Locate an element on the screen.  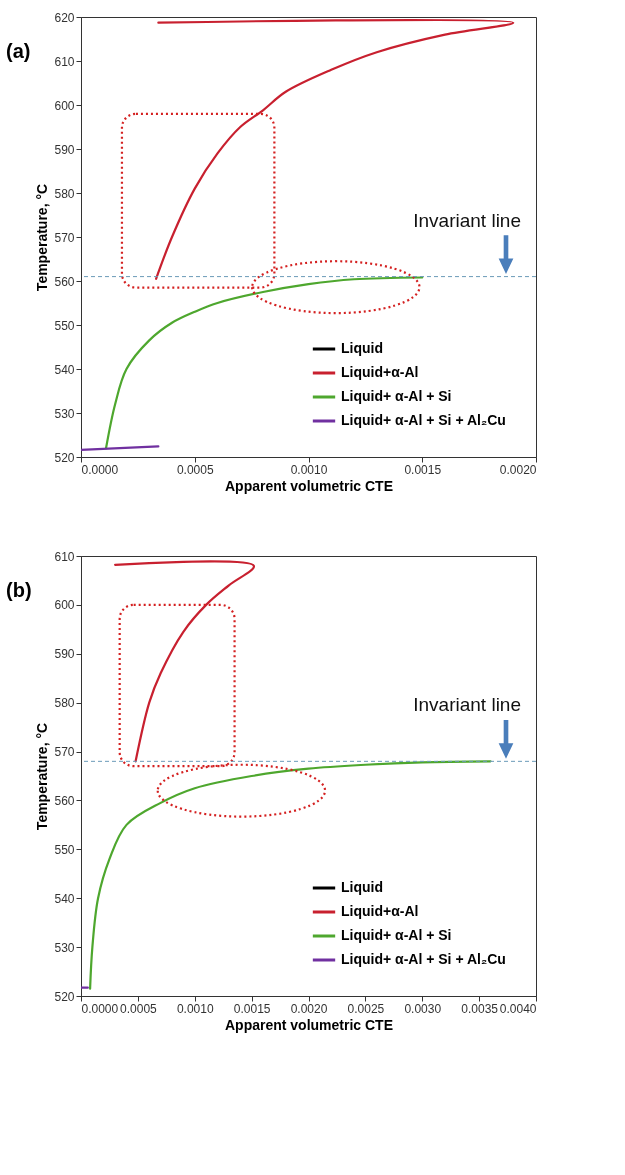
line-series is located at coordinates (264, 363).